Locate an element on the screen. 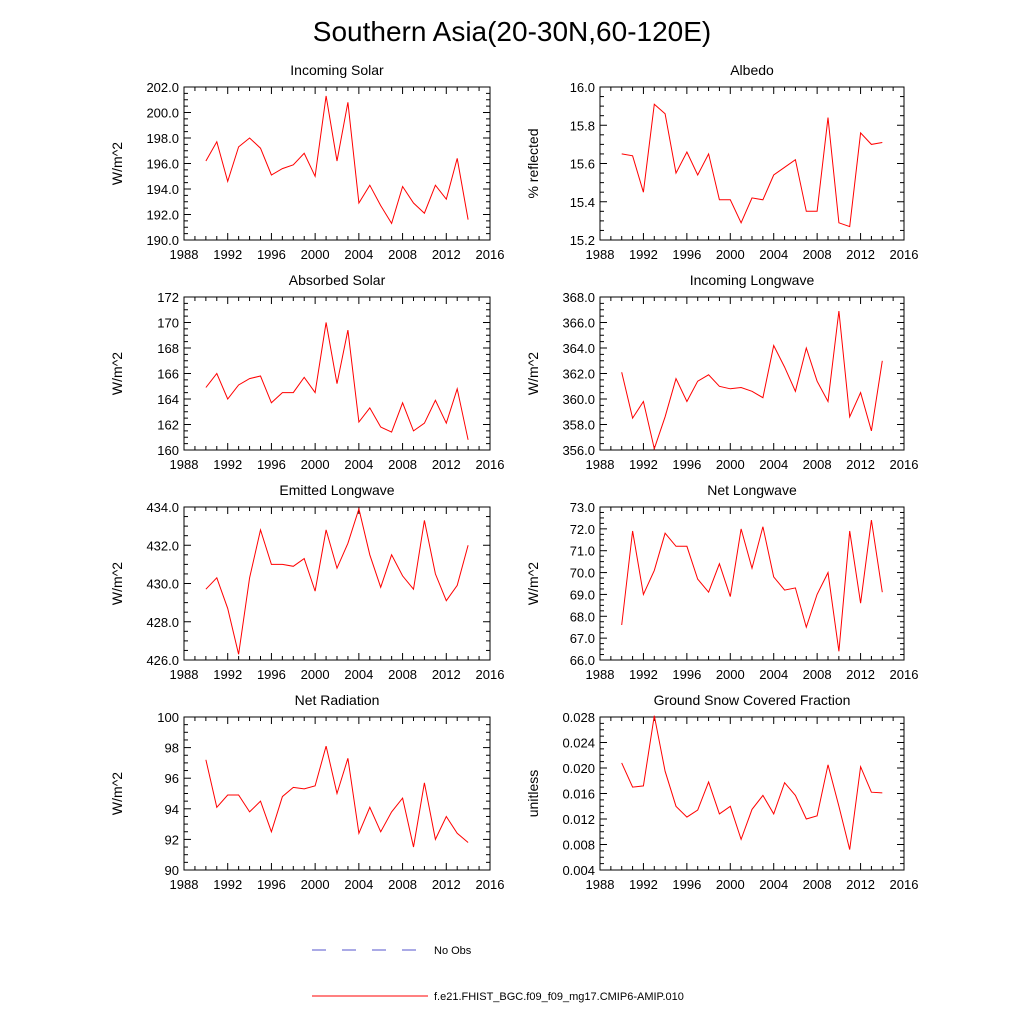 The height and width of the screenshot is (1024, 1024). x-tick-label: 1996 is located at coordinates (271, 884).